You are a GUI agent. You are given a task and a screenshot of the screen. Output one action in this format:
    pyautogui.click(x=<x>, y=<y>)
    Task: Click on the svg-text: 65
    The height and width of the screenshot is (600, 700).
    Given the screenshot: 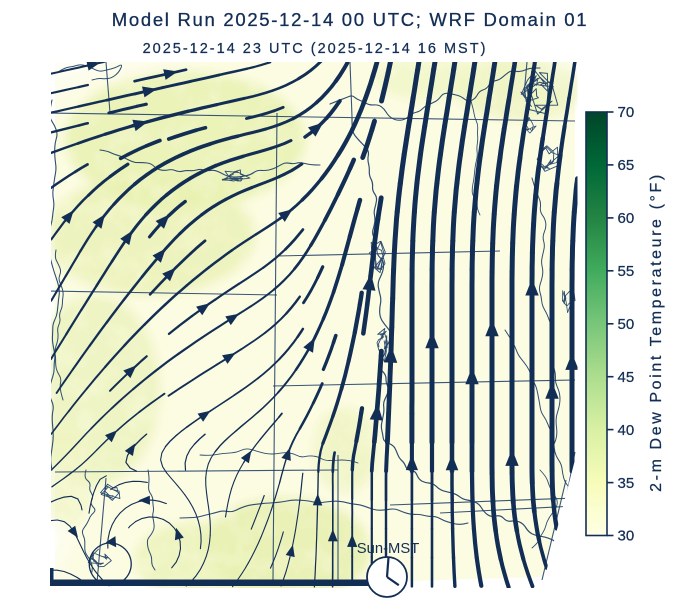 What is the action you would take?
    pyautogui.click(x=626, y=165)
    